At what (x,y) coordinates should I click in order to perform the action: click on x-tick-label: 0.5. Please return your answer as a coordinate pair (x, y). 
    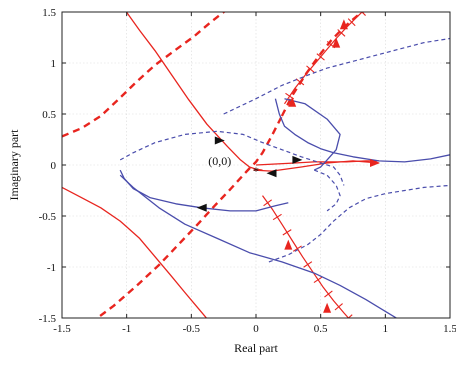
    Looking at the image, I should click on (321, 329).